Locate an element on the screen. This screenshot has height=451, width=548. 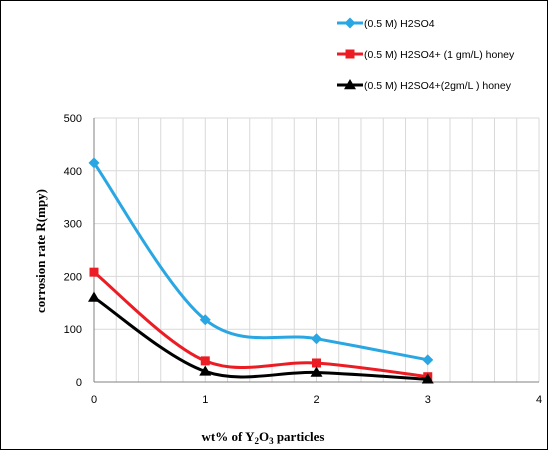
legend-label-2: (0.5 M) H2SO4+ (1 gm/L) honey is located at coordinates (439, 55).